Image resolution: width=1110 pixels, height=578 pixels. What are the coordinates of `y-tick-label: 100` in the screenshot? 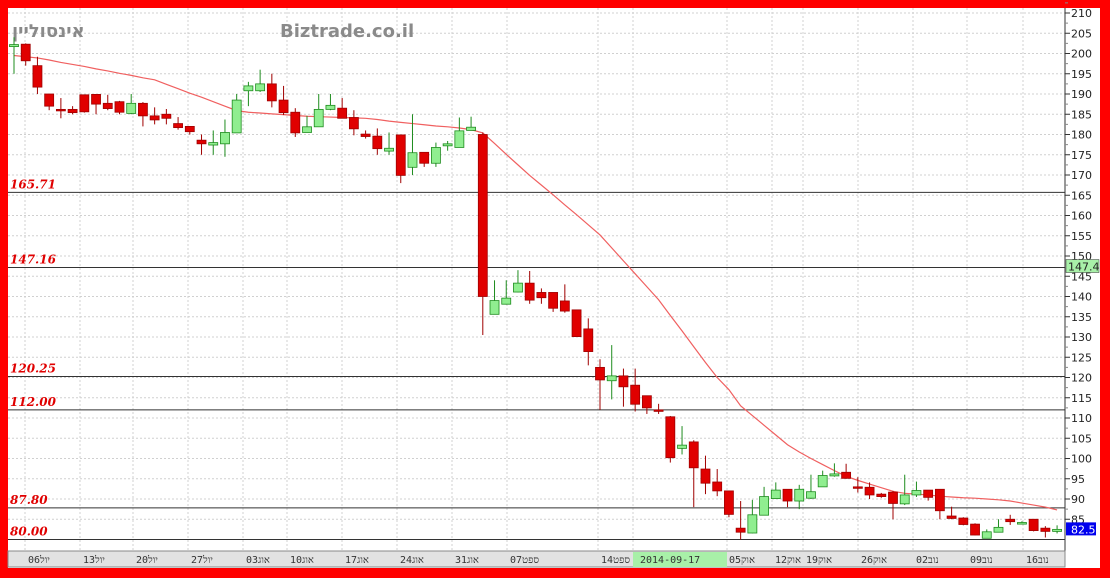 It's located at (1081, 459).